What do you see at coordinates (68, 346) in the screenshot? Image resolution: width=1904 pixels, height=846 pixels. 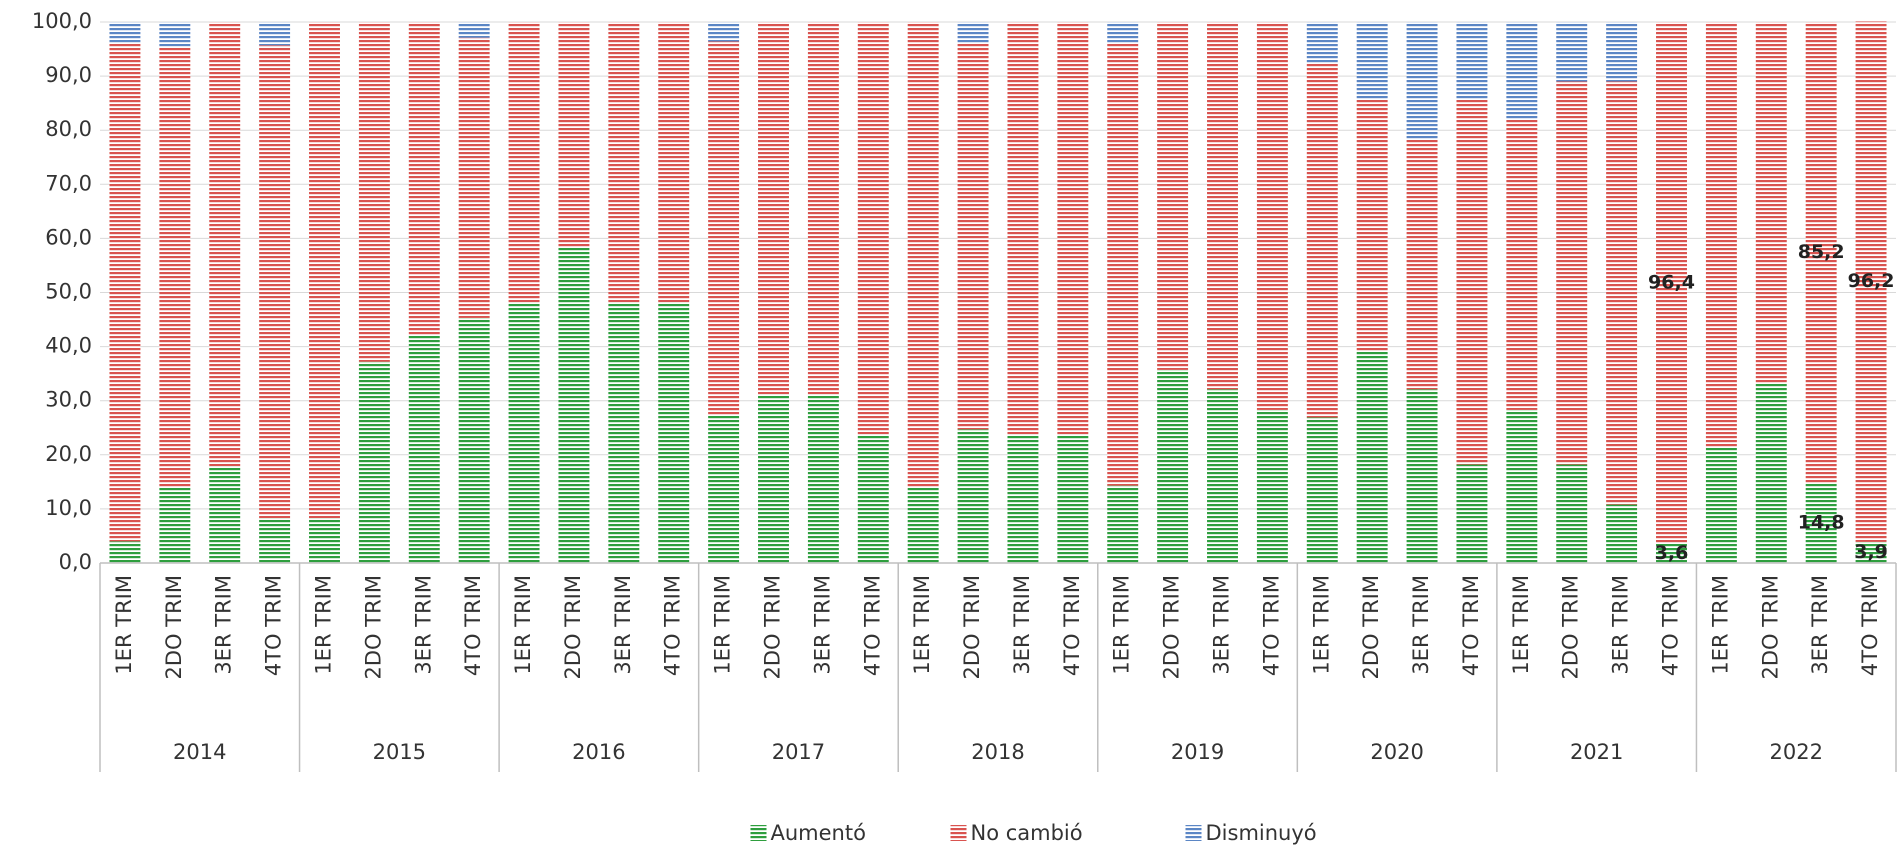 I see `y-tick-label: 40,0` at bounding box center [68, 346].